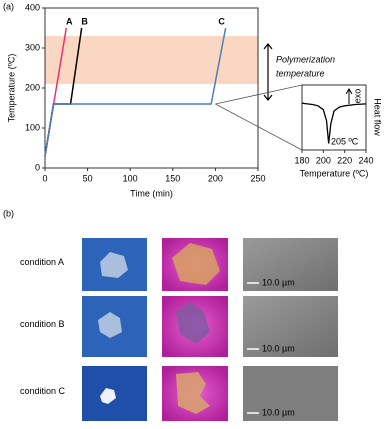 The height and width of the screenshot is (429, 385). I want to click on y-tick-label: 0, so click(37, 167).